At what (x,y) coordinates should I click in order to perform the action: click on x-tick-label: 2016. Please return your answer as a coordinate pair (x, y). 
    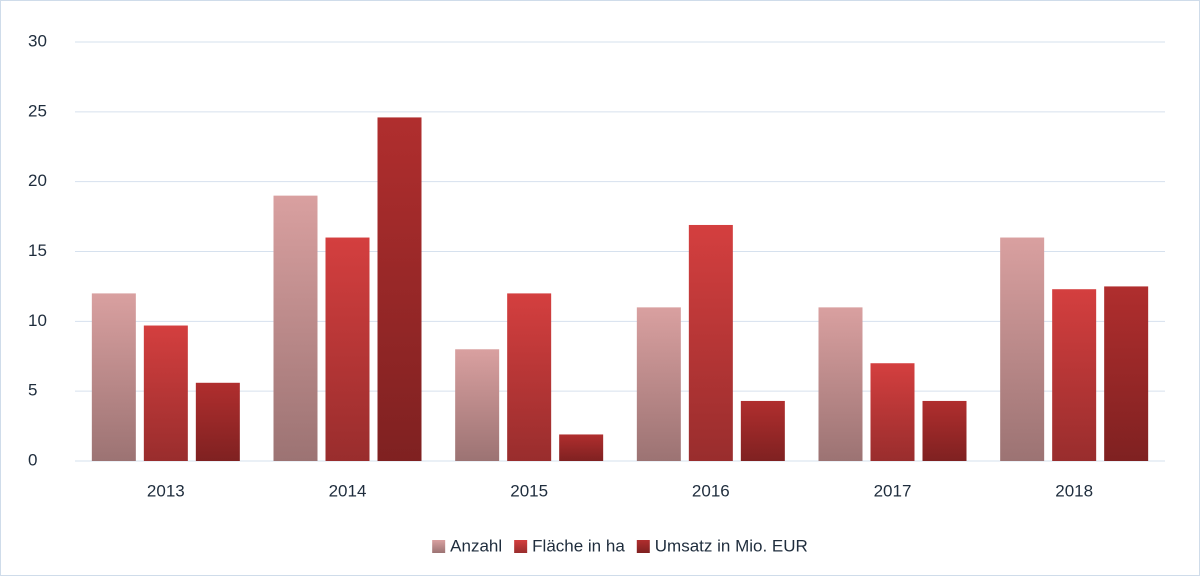
    Looking at the image, I should click on (711, 490).